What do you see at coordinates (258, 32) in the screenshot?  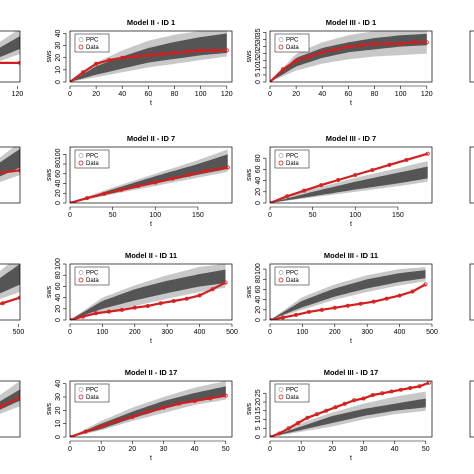 I see `y-tick-label: 35` at bounding box center [258, 32].